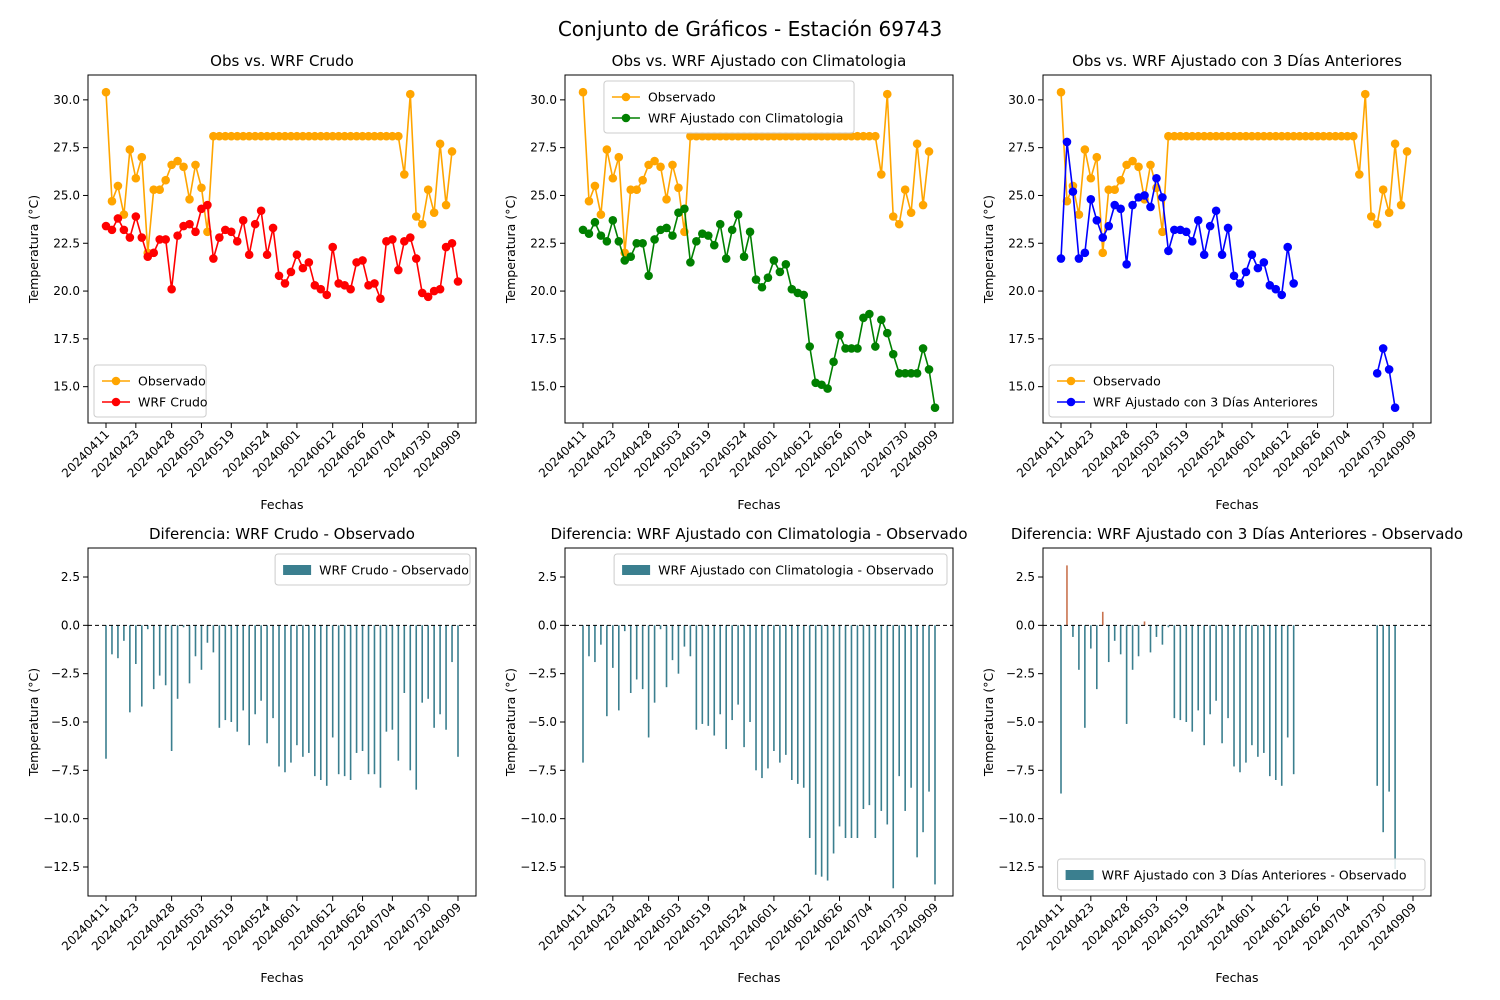  Describe the element at coordinates (1071, 381) in the screenshot. I see `legend-swatch-marker` at that location.